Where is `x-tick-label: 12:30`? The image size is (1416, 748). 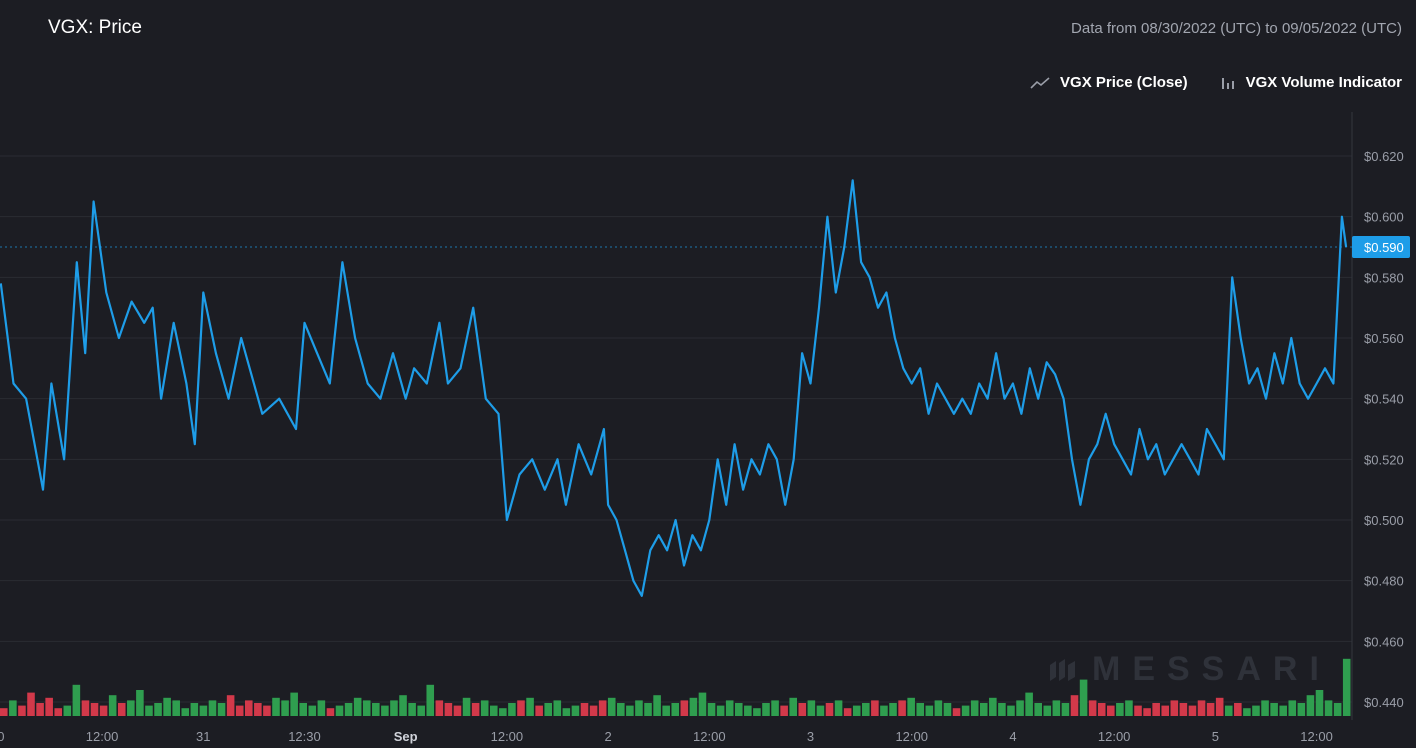
x-tick-label: 12:30 is located at coordinates (304, 736).